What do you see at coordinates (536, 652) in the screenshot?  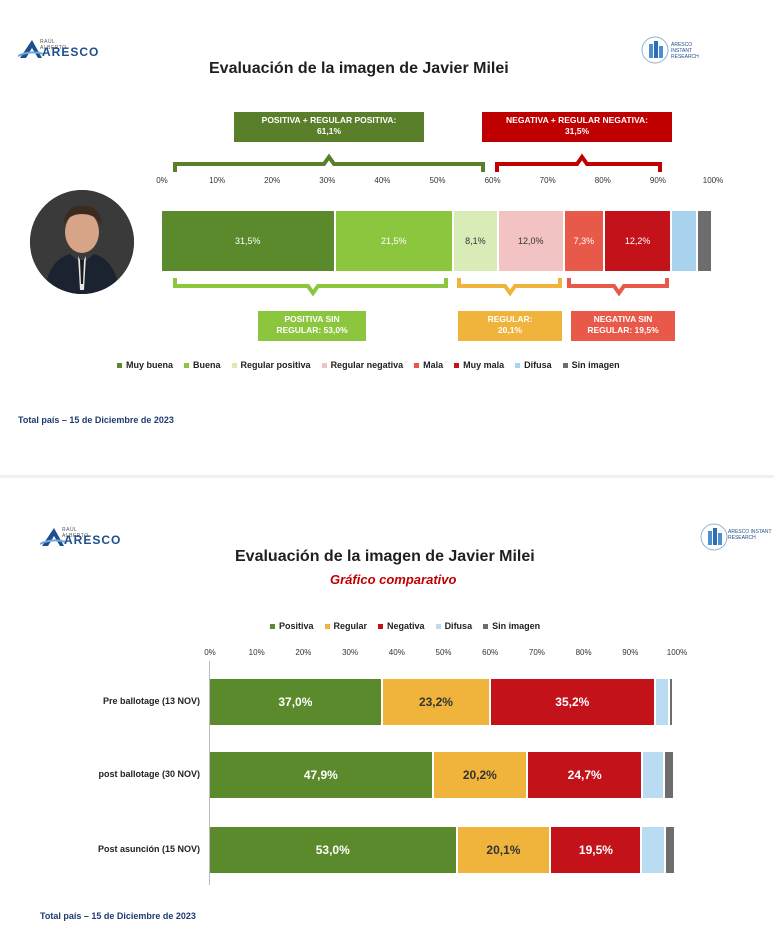 I see `x-tick-label-2: 70%` at bounding box center [536, 652].